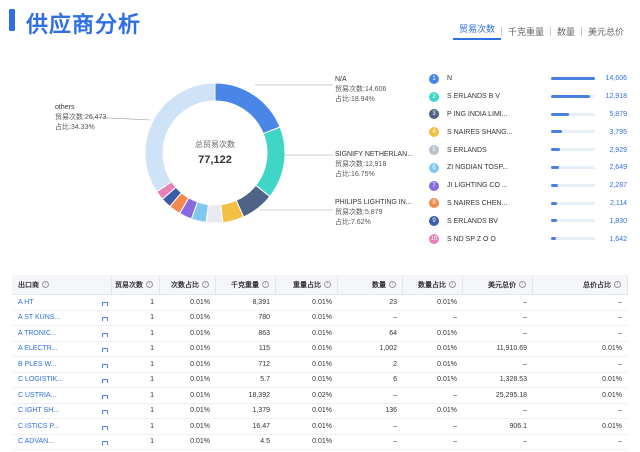  I want to click on tab-weight-kg: 千克重量, so click(525, 31).